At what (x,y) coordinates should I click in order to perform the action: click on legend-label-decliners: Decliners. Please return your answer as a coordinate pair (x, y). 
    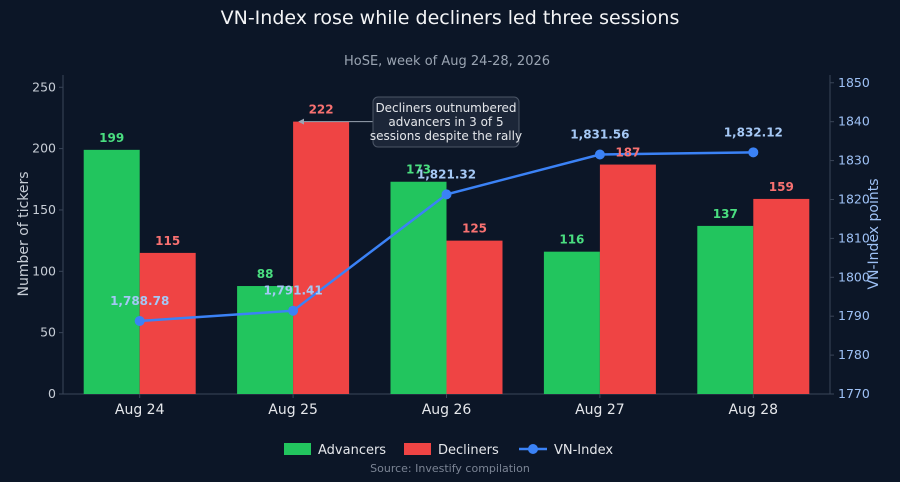
    Looking at the image, I should click on (468, 450).